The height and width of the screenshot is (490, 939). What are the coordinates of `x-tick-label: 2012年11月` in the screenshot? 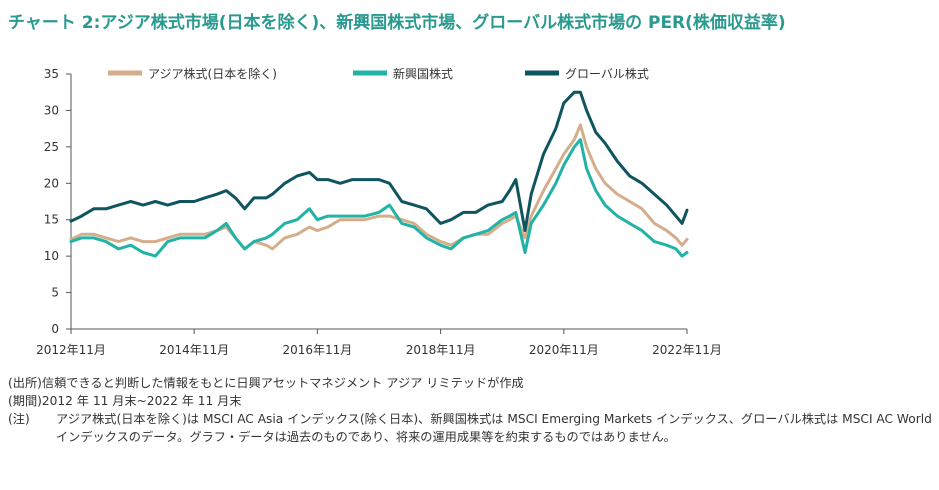 It's located at (71, 350).